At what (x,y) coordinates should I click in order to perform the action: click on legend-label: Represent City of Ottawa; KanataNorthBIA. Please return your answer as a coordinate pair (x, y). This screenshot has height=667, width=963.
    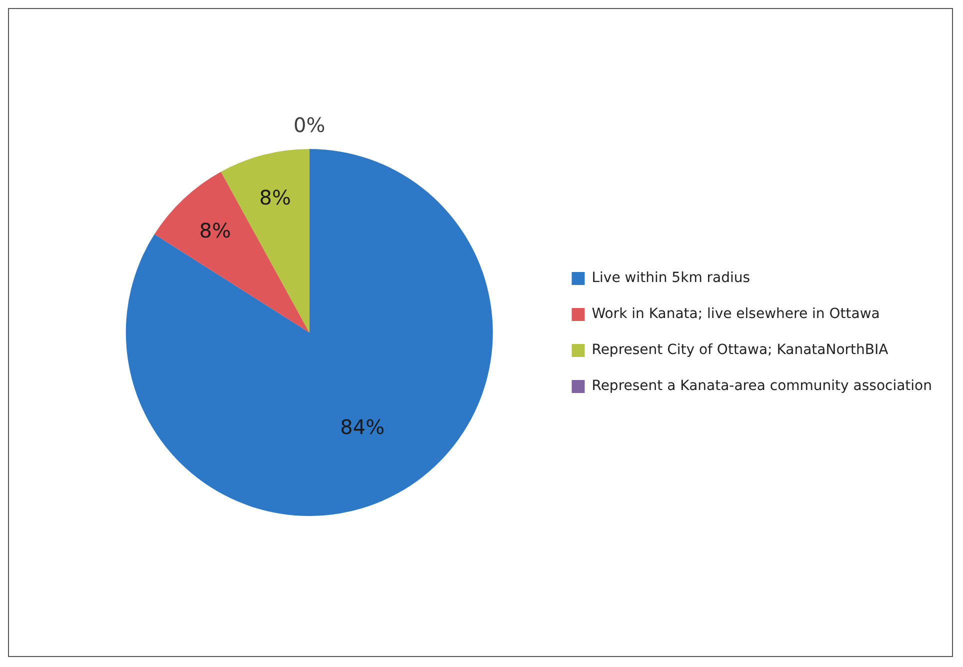
    Looking at the image, I should click on (740, 350).